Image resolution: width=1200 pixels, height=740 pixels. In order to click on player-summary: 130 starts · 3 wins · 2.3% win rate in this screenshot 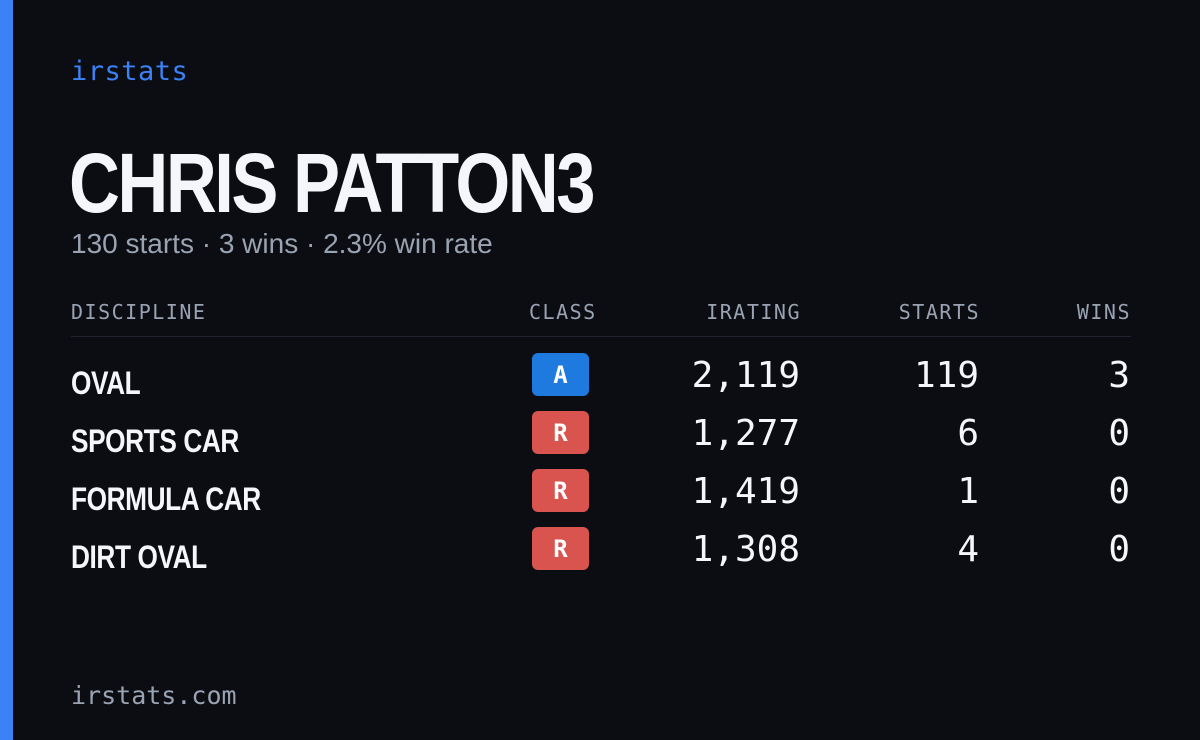, I will do `click(282, 243)`.